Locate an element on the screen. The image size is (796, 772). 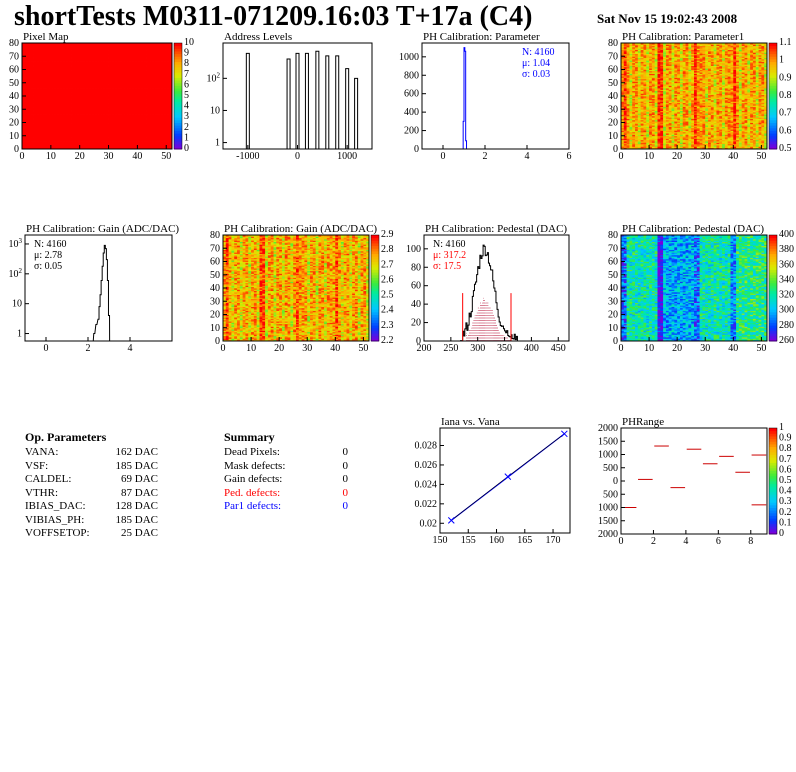
palette-tick-label: 4 is located at coordinates (186, 106).